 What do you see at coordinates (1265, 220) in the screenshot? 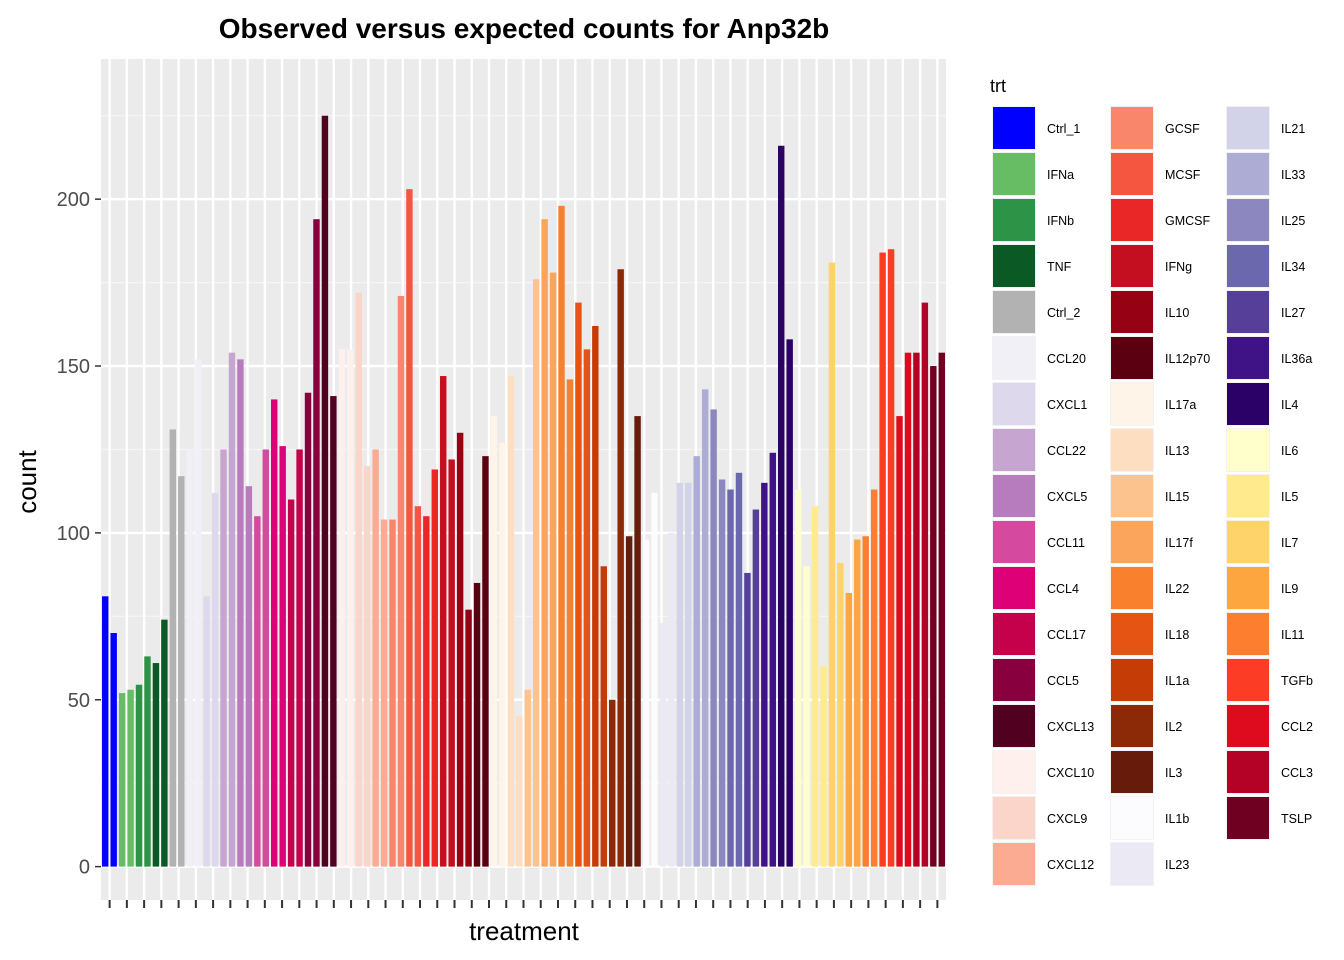
I see `legend-item-il25: IL25` at bounding box center [1265, 220].